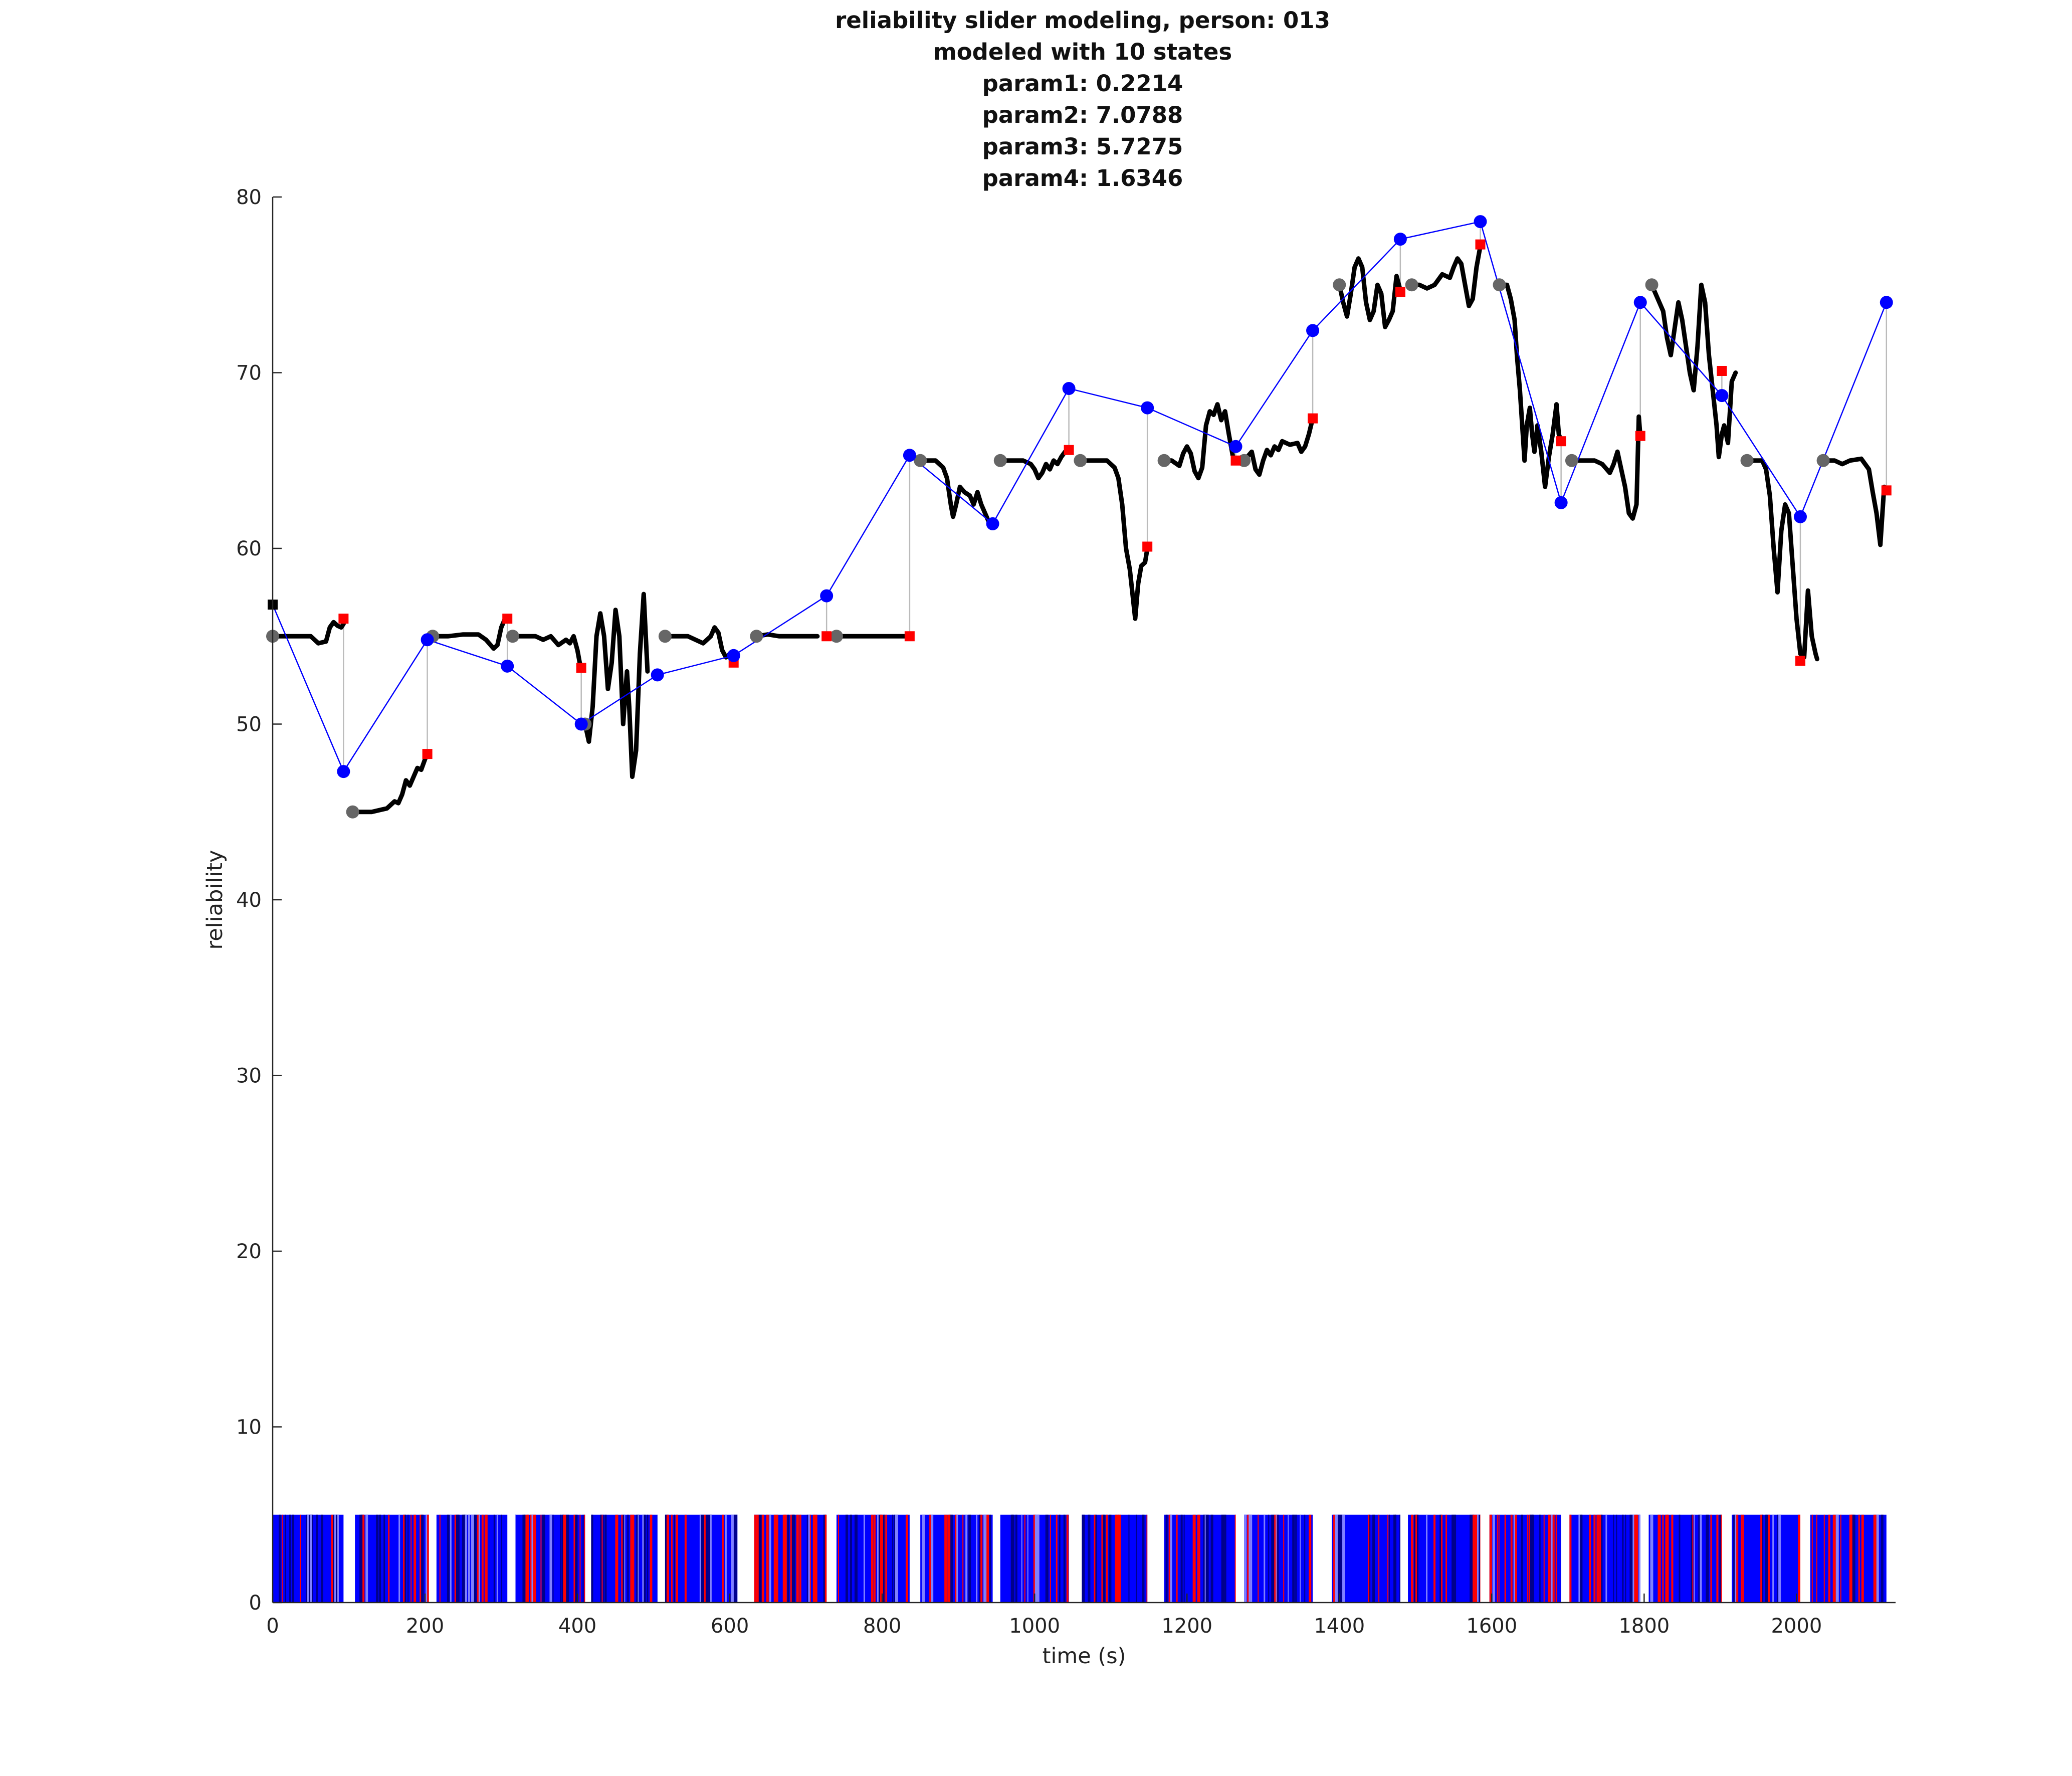 The width and height of the screenshot is (2072, 1776). I want to click on y-ticks: 0 10 20 30 40 50 60 70 80, so click(259, 900).